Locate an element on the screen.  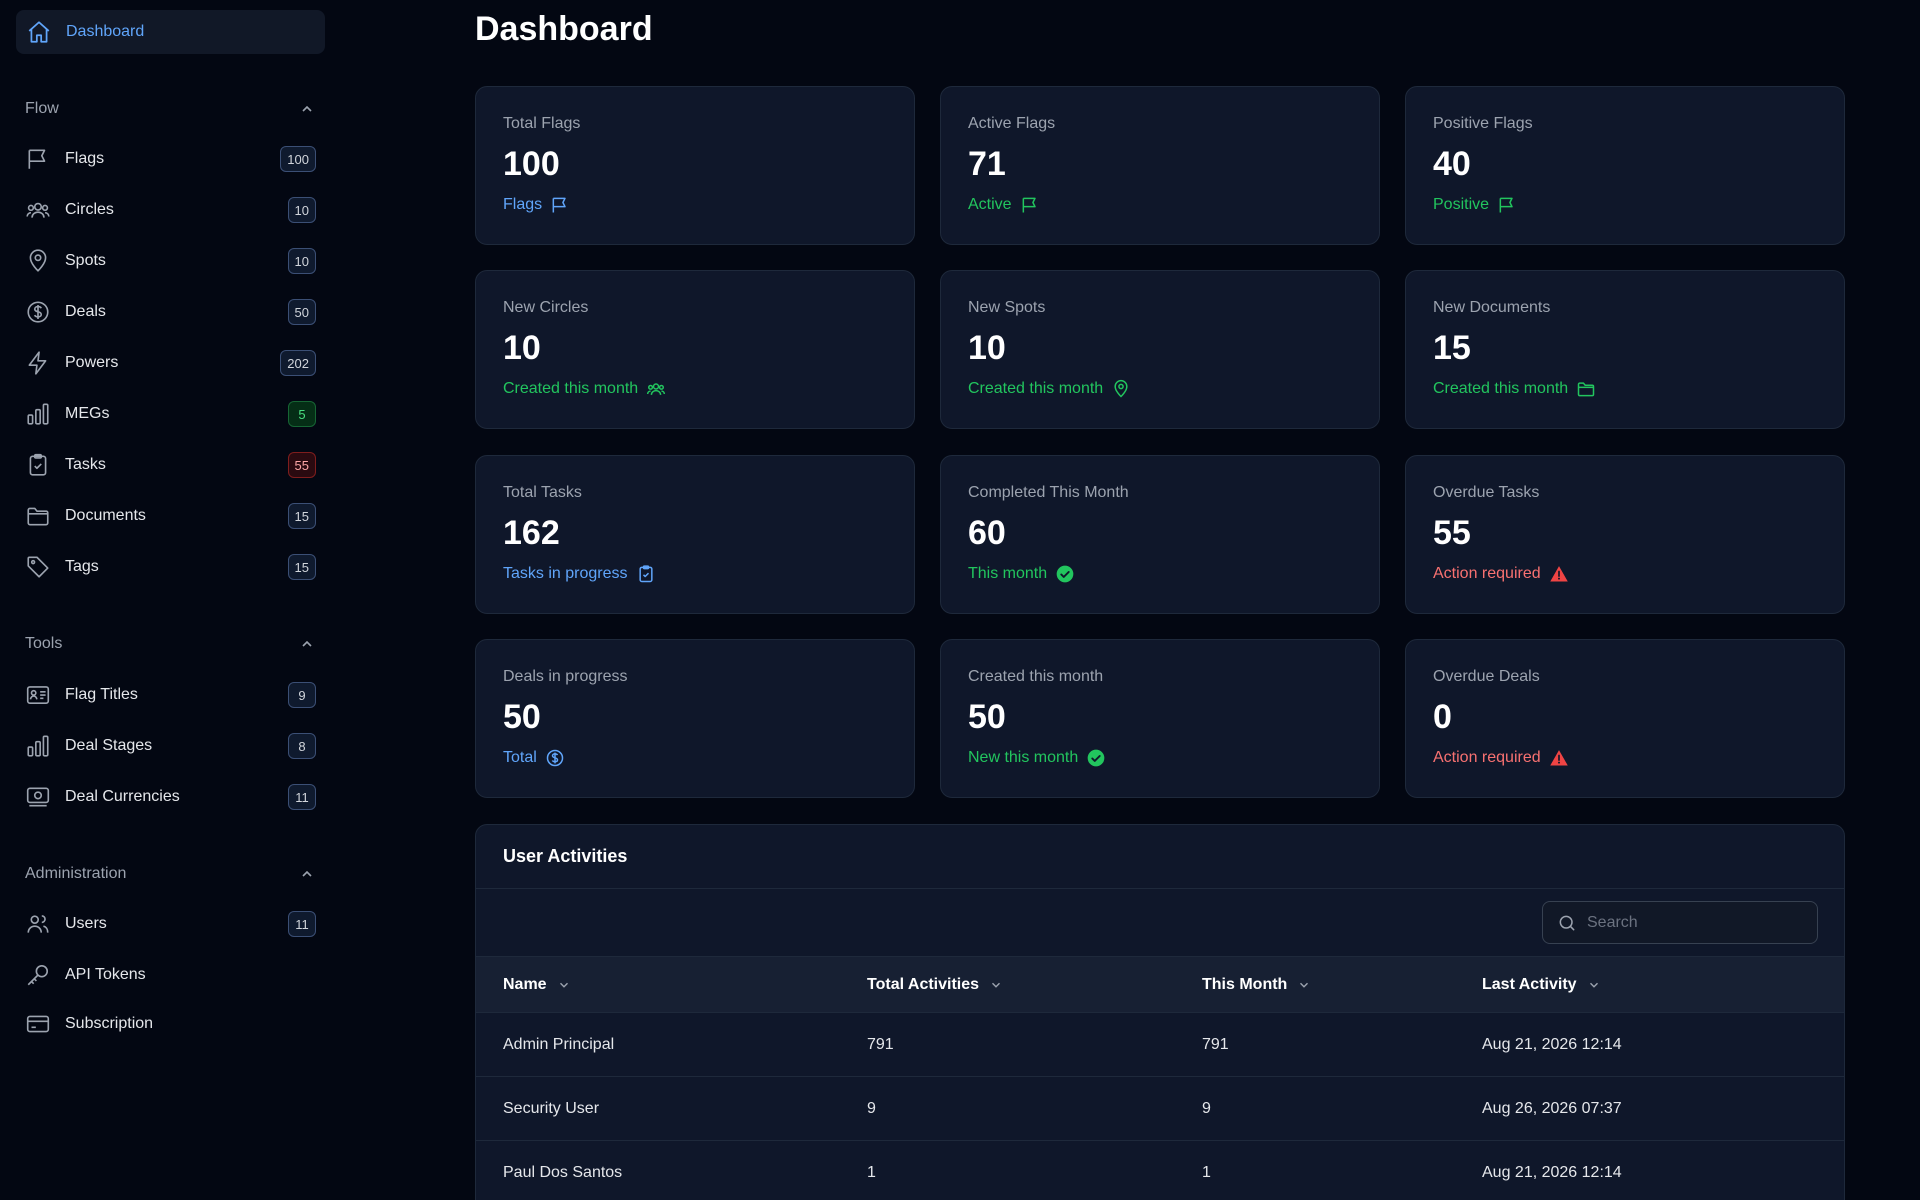
stat-value: 55 is located at coordinates (1452, 533).